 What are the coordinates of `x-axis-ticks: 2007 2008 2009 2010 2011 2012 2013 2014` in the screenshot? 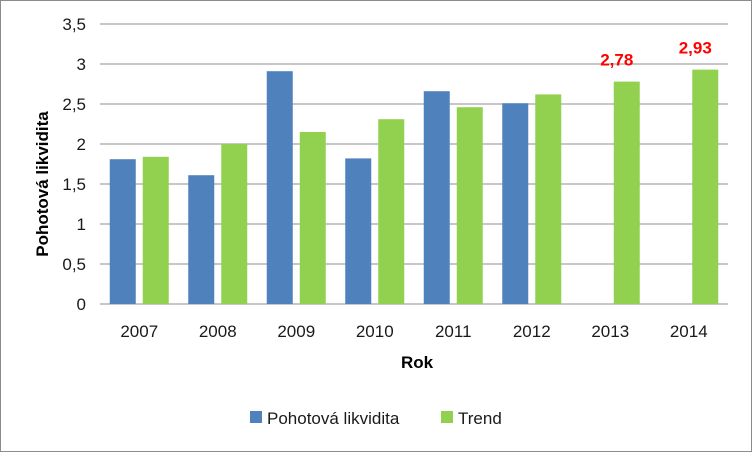 It's located at (413, 331).